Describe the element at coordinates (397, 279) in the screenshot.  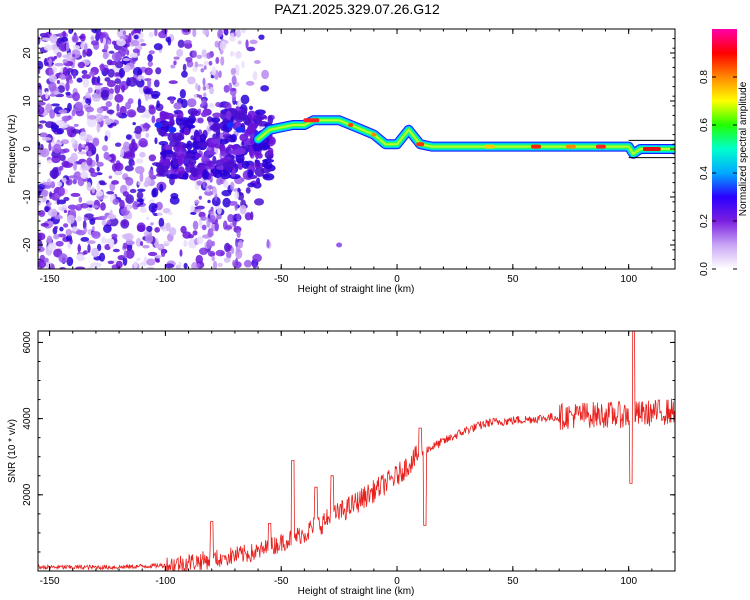
I see `x-tick-label: 0` at that location.